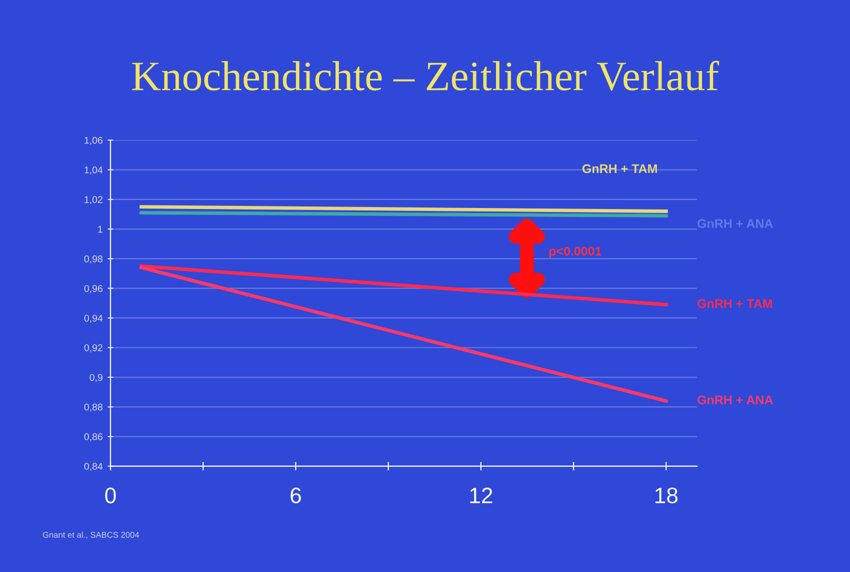 This screenshot has height=572, width=850. I want to click on annotation: p<0.0001, so click(575, 252).